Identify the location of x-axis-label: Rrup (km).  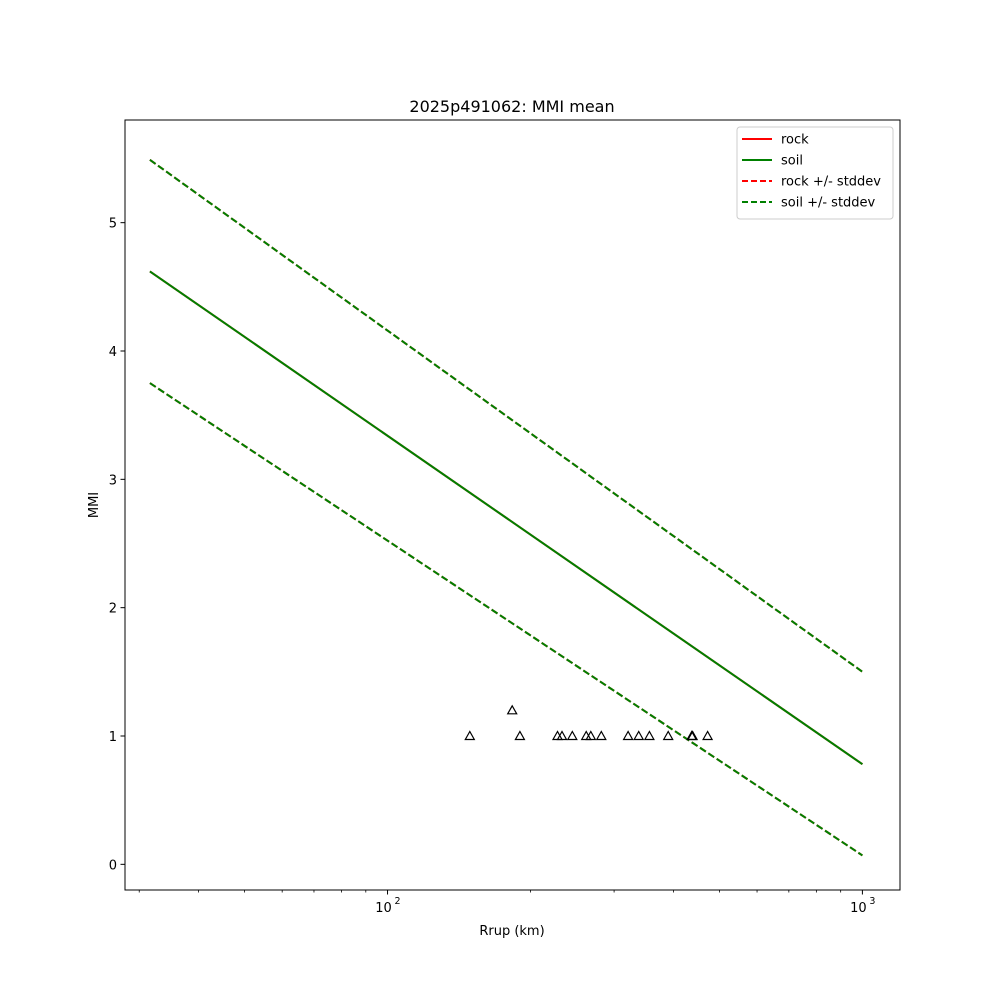
(511, 931).